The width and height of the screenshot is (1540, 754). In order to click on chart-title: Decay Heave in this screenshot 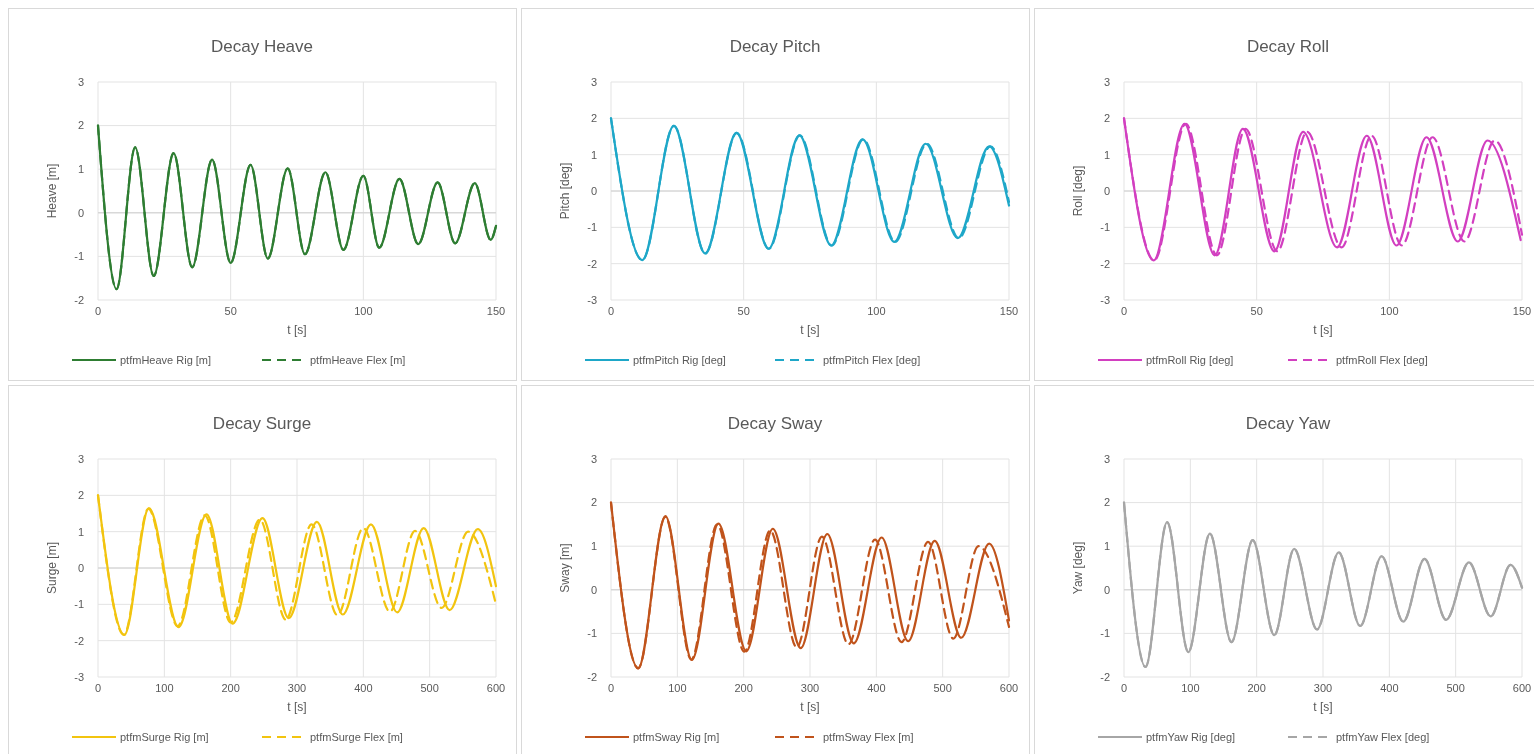, I will do `click(262, 46)`.